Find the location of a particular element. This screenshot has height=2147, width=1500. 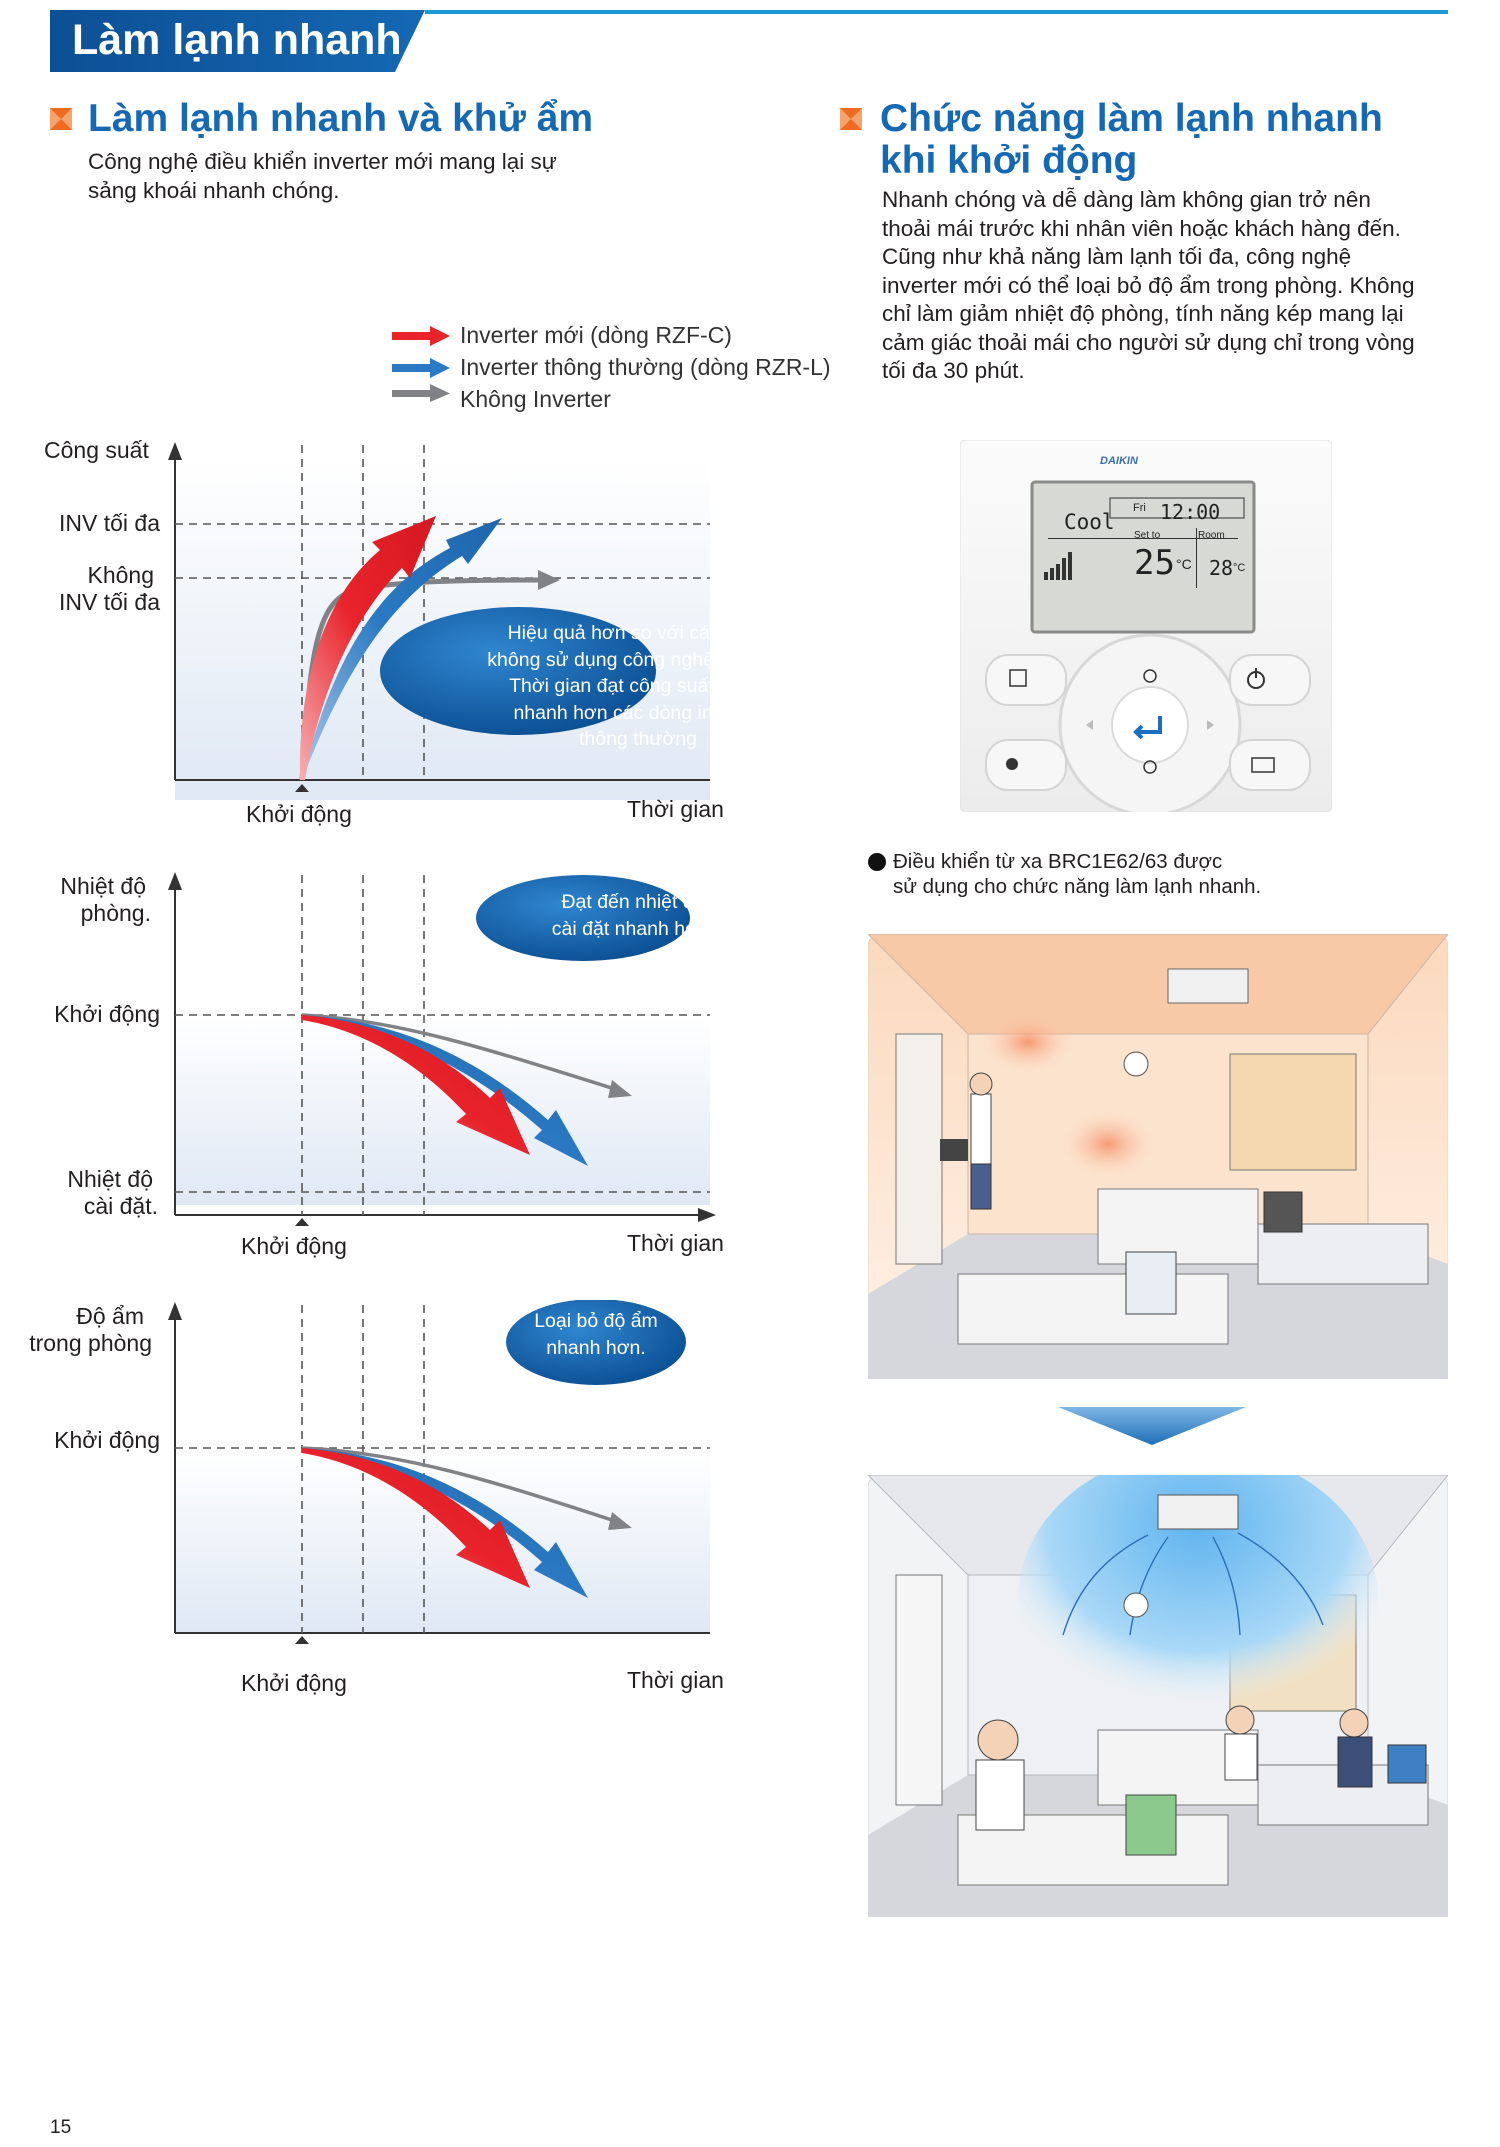

x-axis-arrow-icon is located at coordinates (707, 1215).